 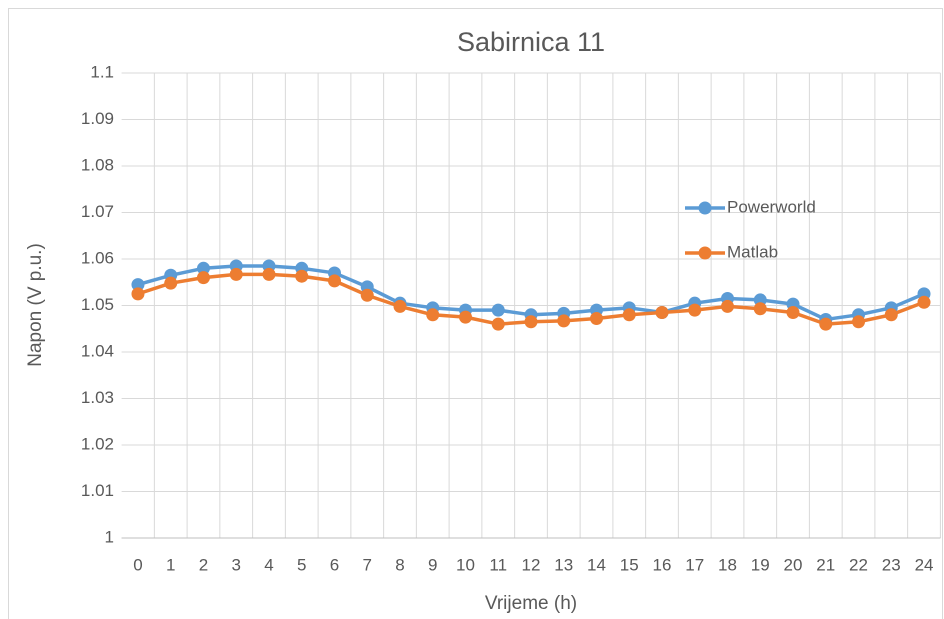 What do you see at coordinates (752, 251) in the screenshot?
I see `legend-label: Matlab` at bounding box center [752, 251].